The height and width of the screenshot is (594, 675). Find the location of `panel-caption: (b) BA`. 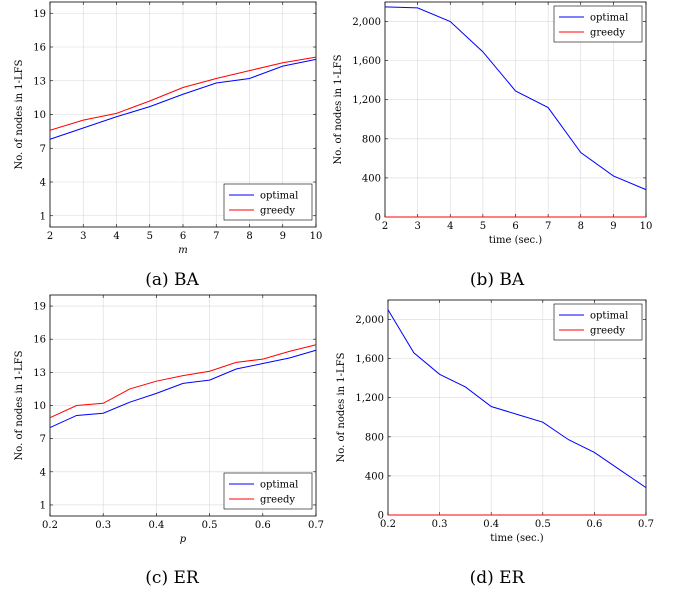

panel-caption: (b) BA is located at coordinates (497, 280).